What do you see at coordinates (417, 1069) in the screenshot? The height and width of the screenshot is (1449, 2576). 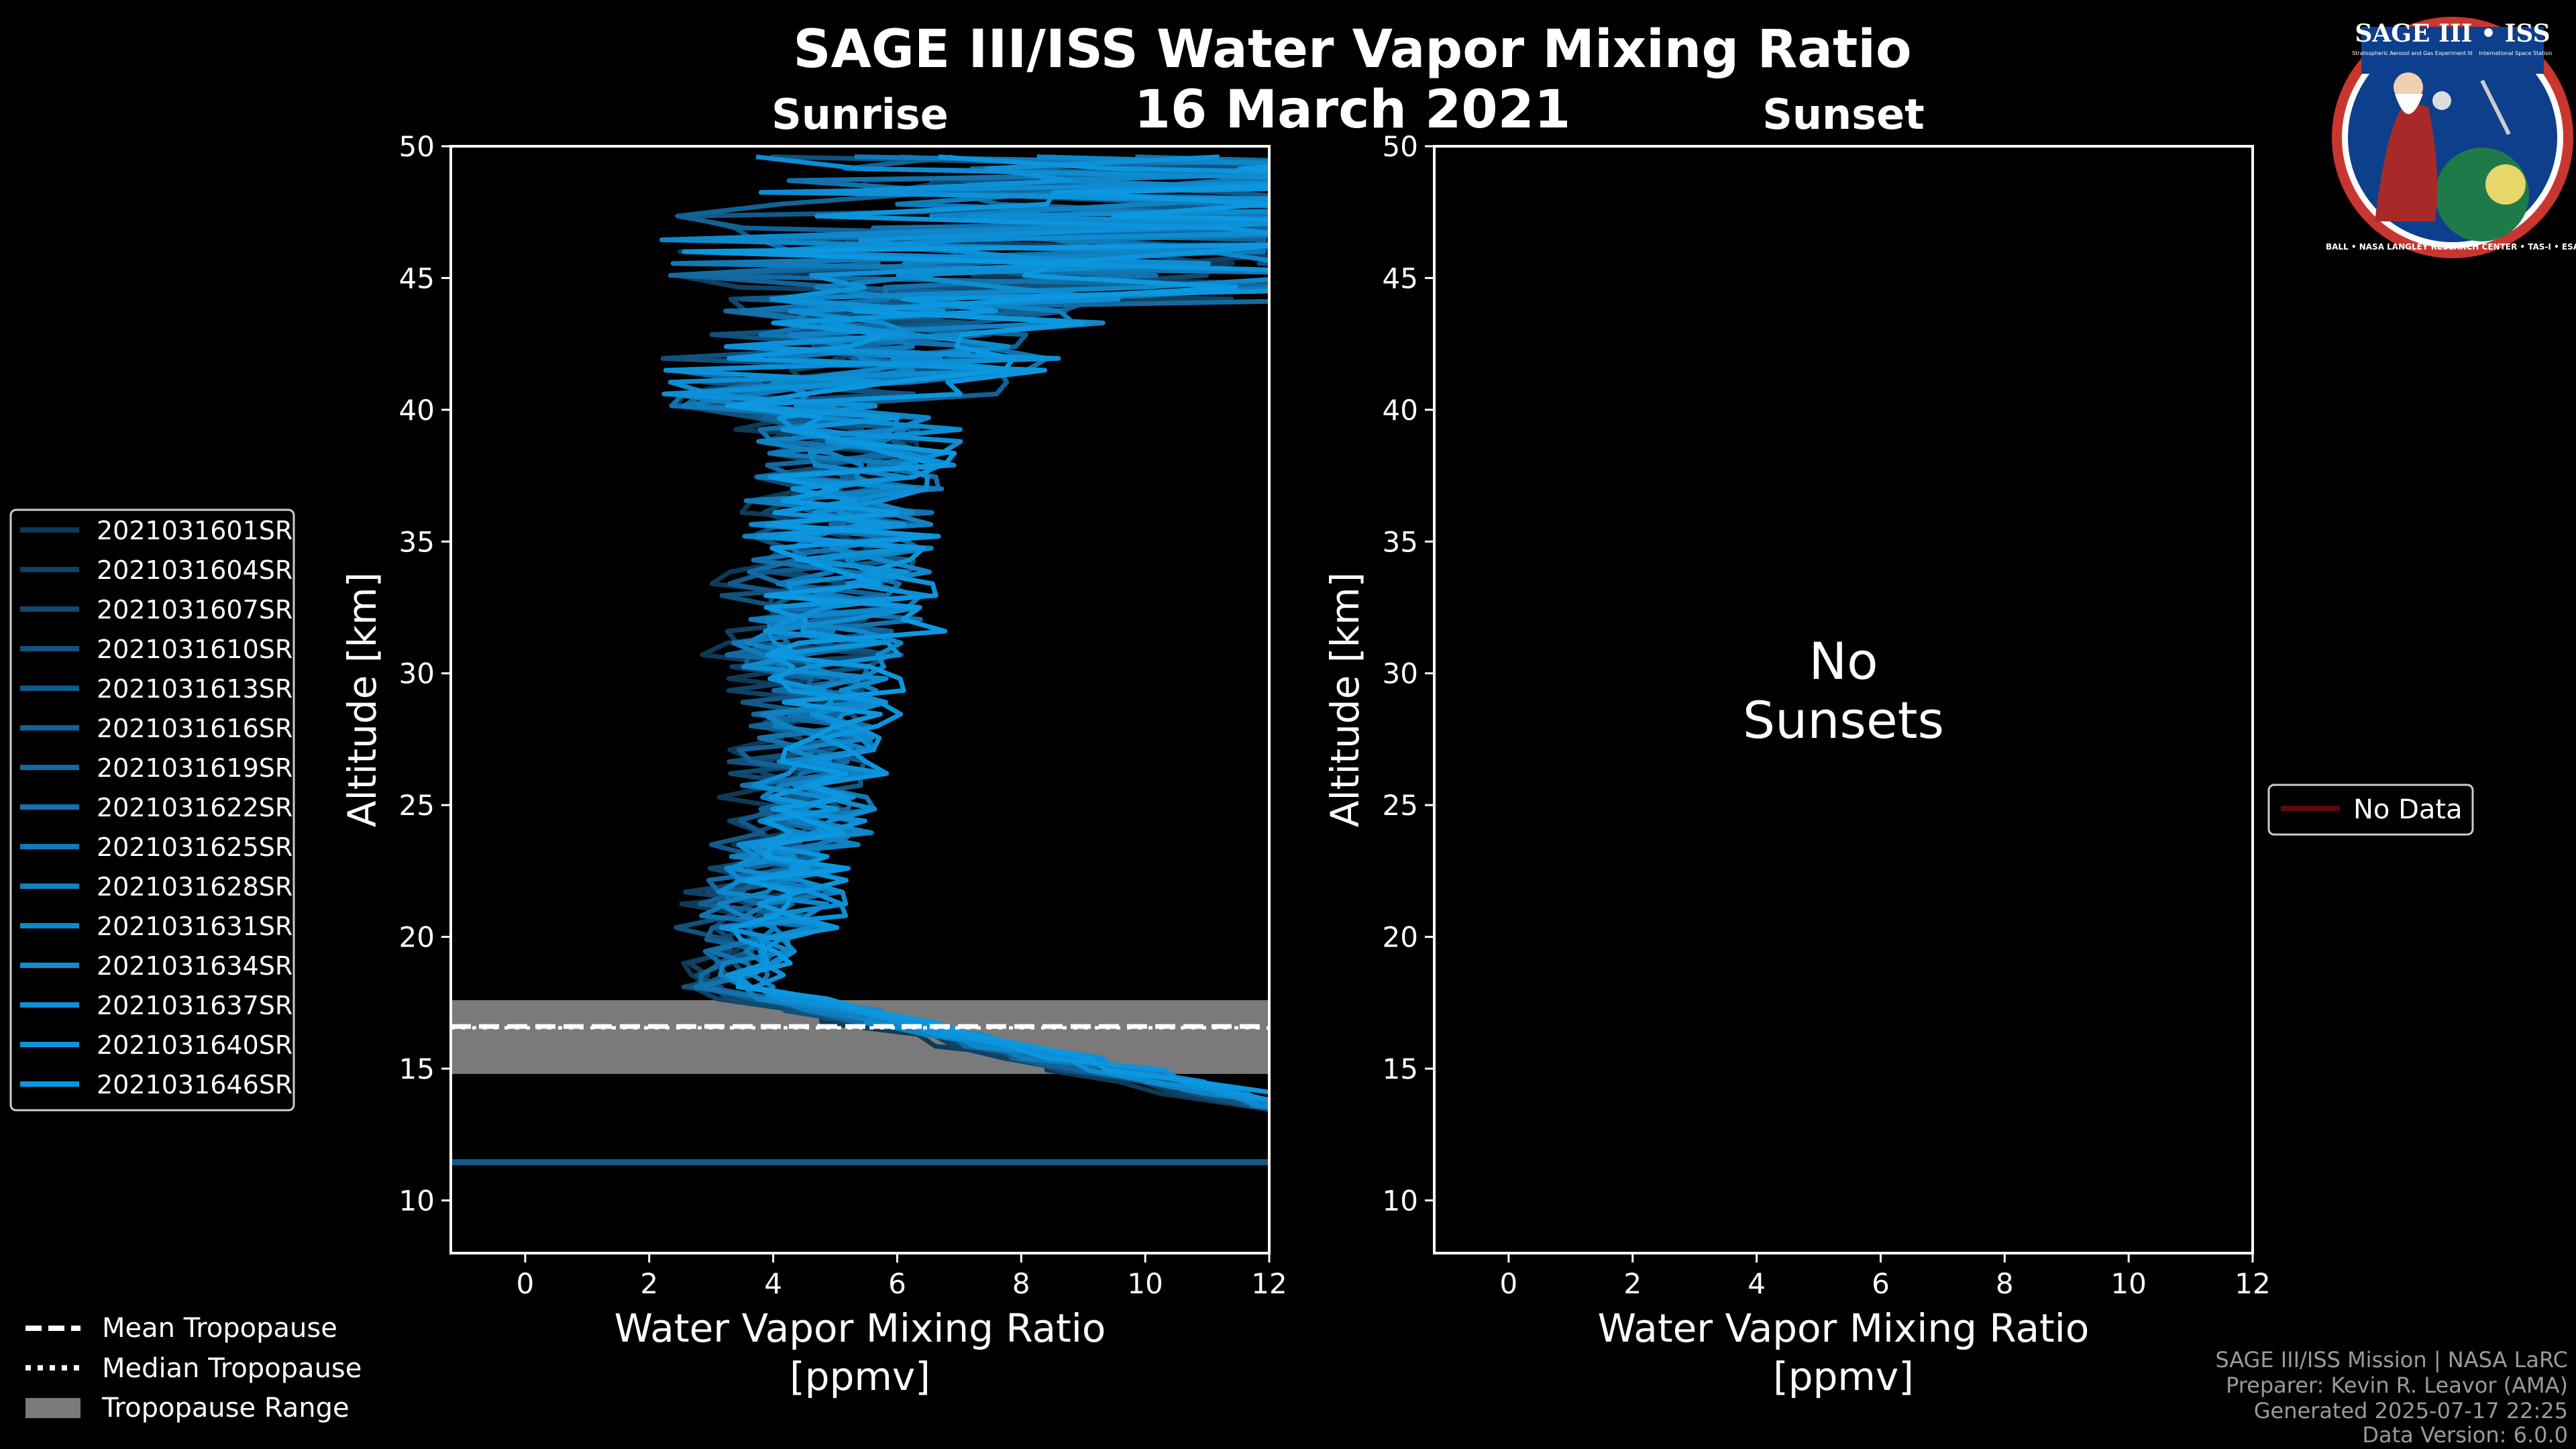 I see `sunrise-ytick-label: 15` at bounding box center [417, 1069].